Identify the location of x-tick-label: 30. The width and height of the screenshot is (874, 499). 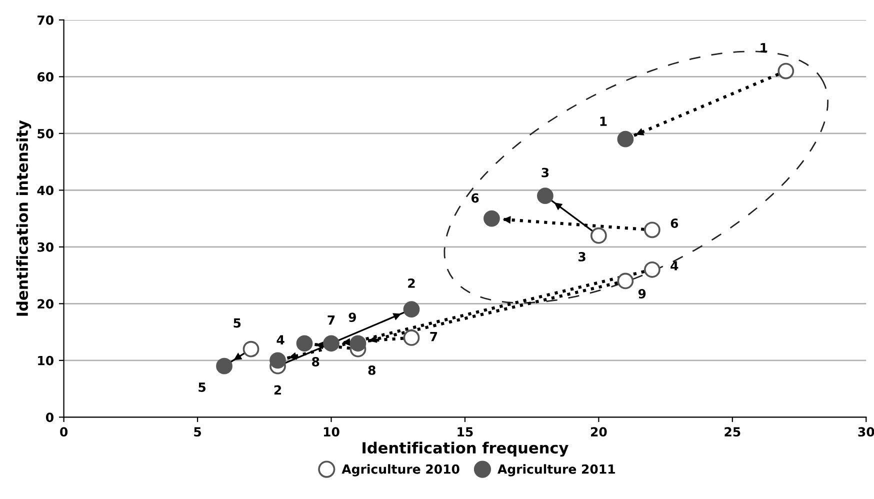
(866, 432).